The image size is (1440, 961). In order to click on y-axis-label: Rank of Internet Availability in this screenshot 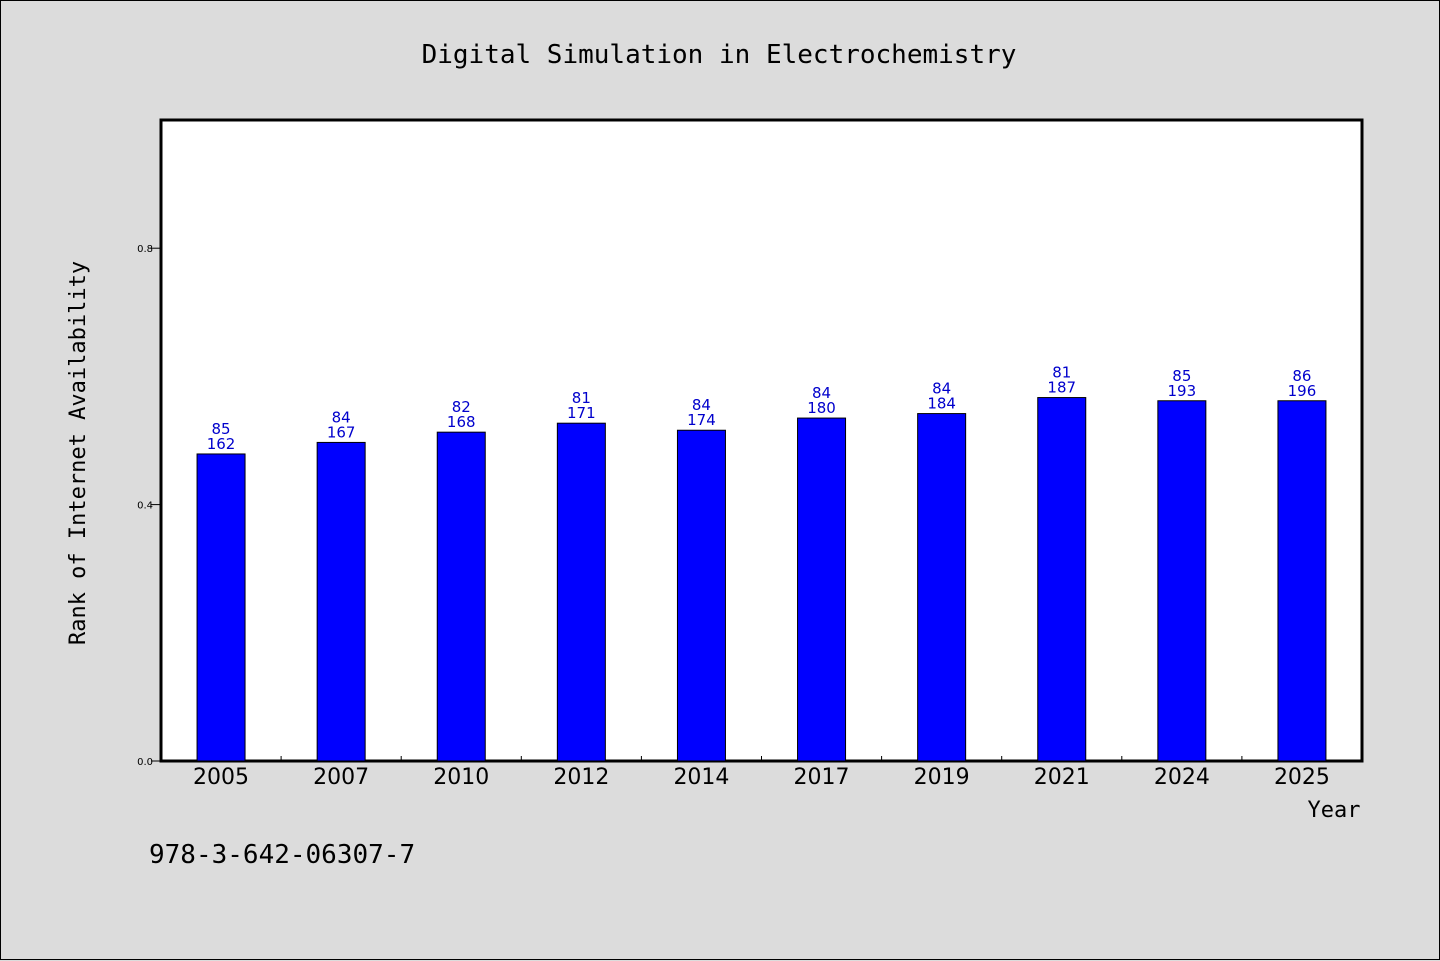, I will do `click(78, 453)`.